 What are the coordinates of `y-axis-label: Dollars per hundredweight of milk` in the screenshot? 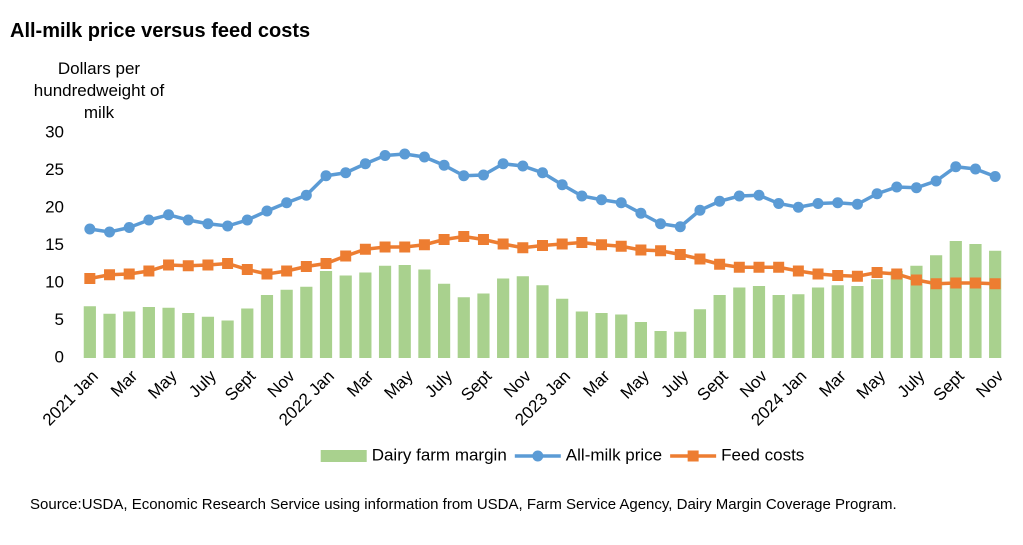 It's located at (99, 90).